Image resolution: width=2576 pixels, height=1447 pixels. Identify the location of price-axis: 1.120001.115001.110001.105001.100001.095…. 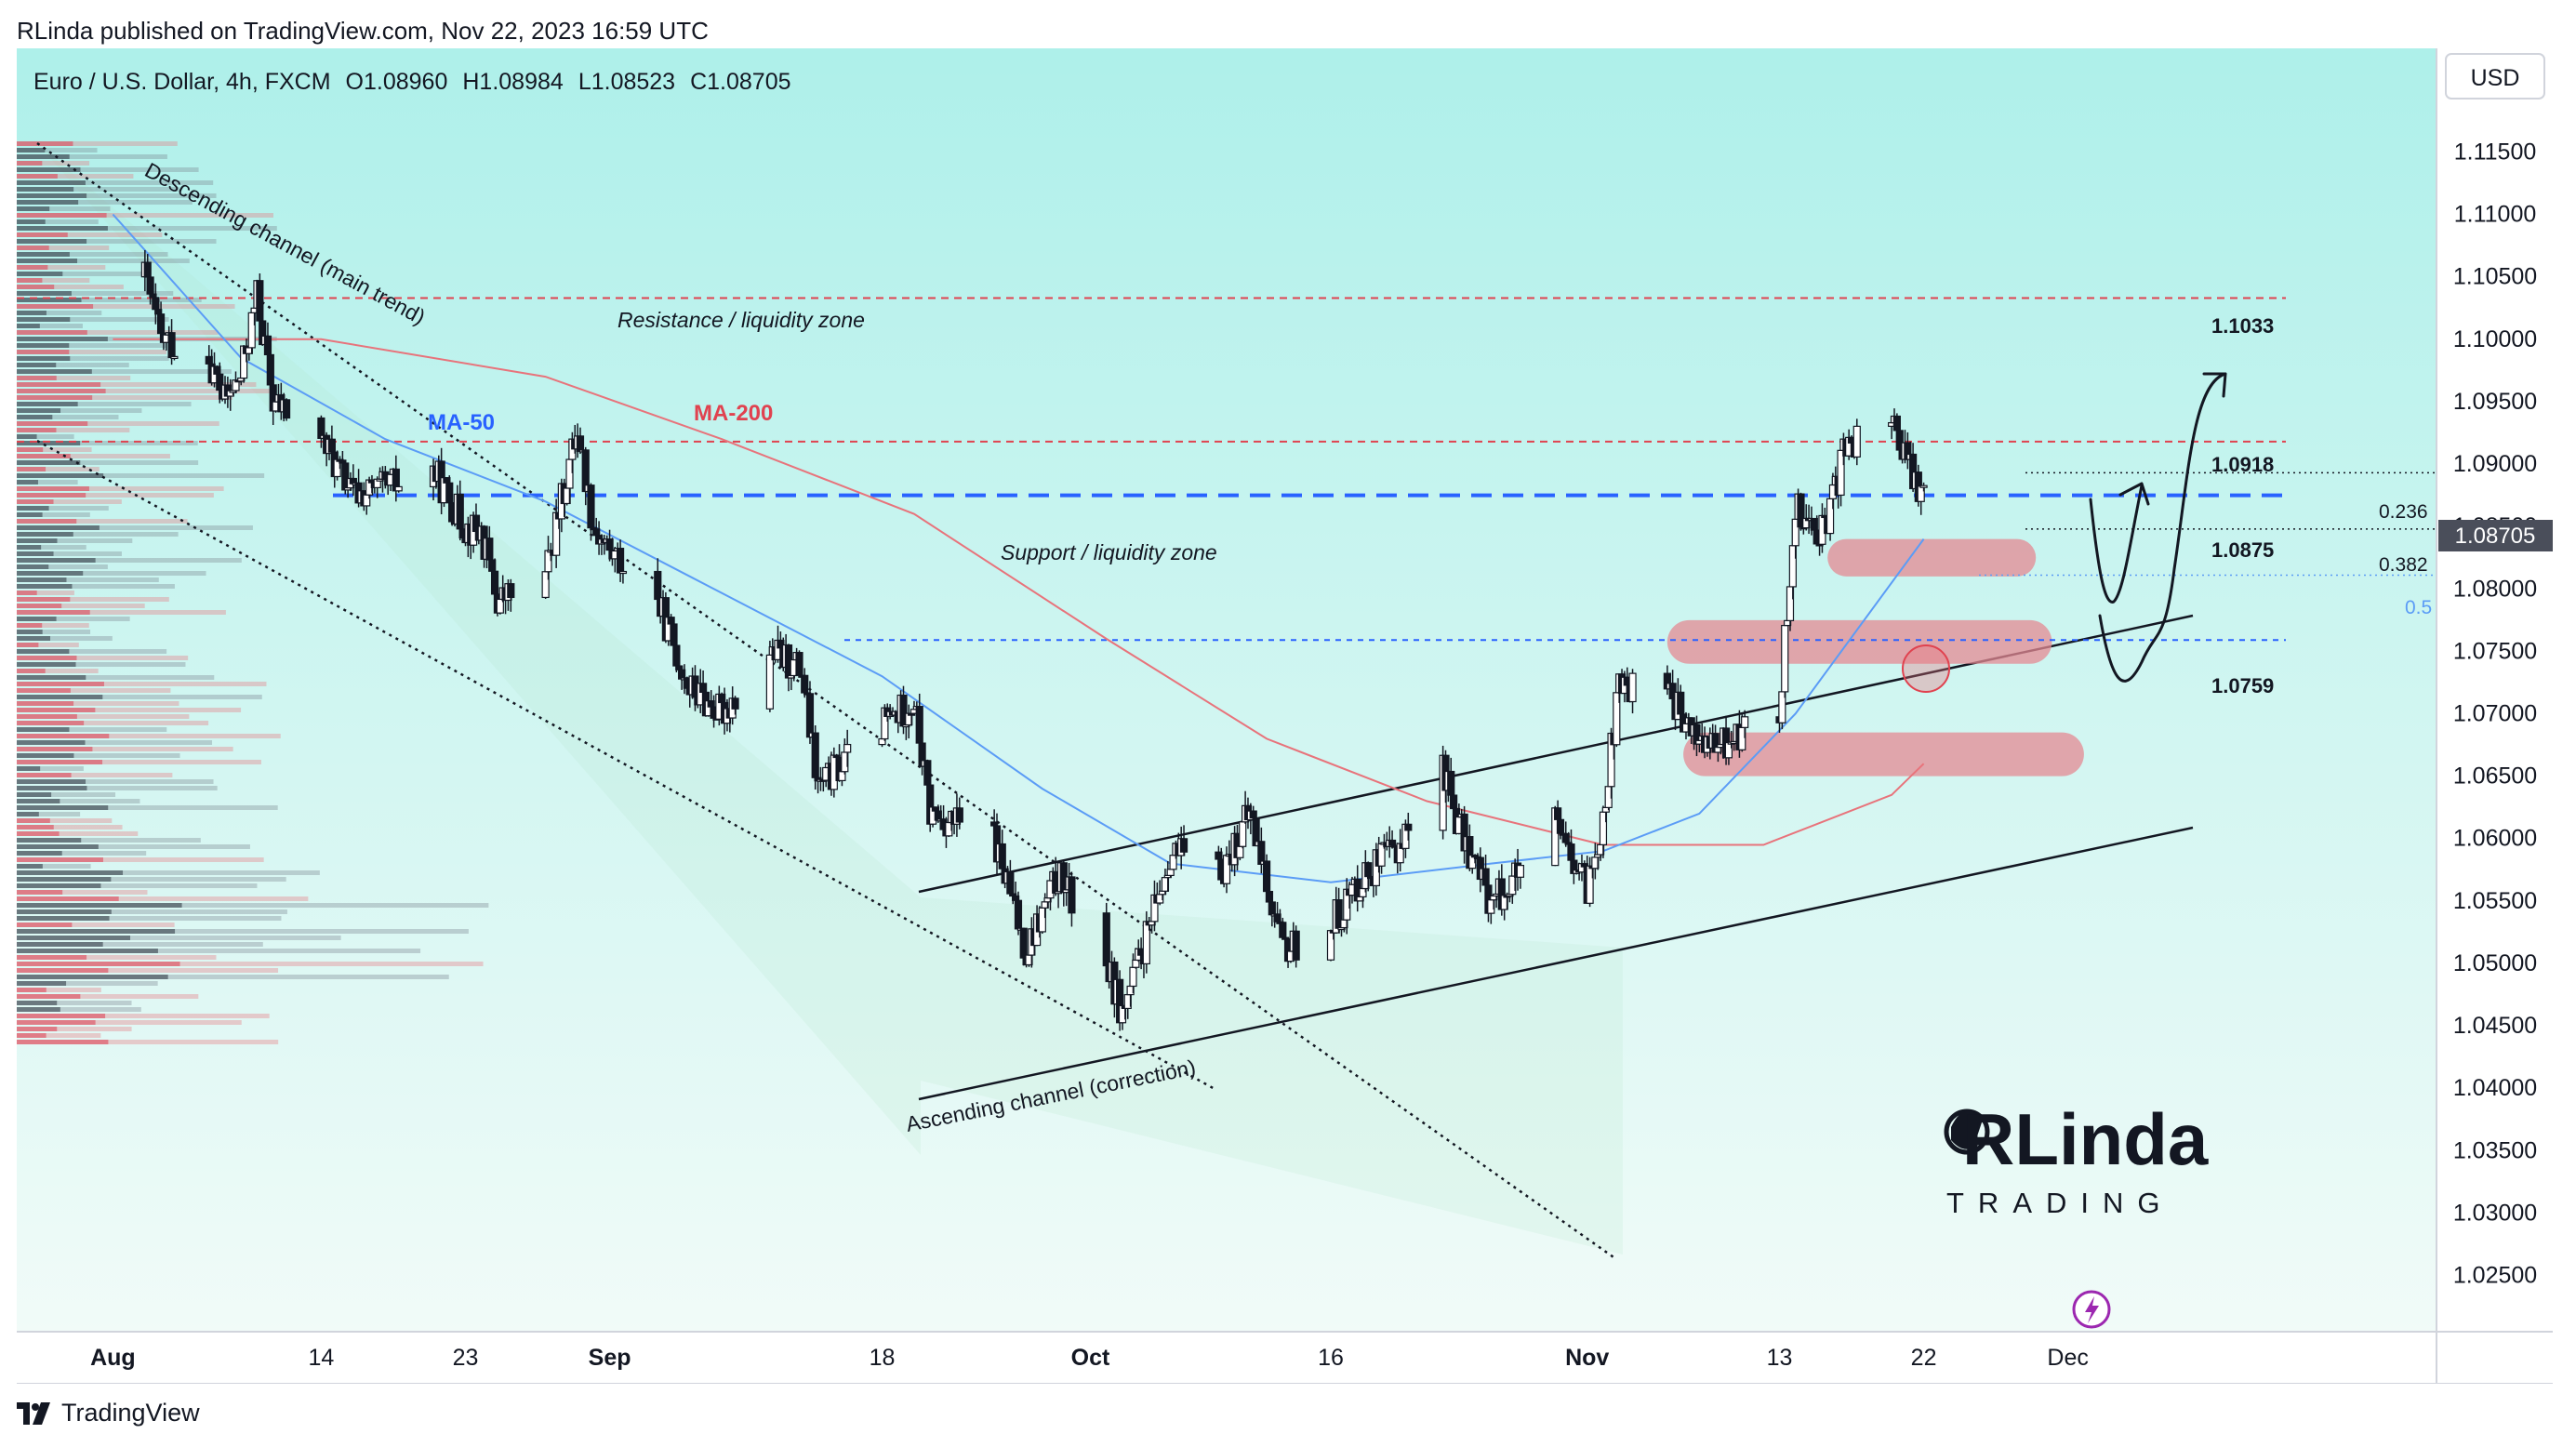
(2495, 682).